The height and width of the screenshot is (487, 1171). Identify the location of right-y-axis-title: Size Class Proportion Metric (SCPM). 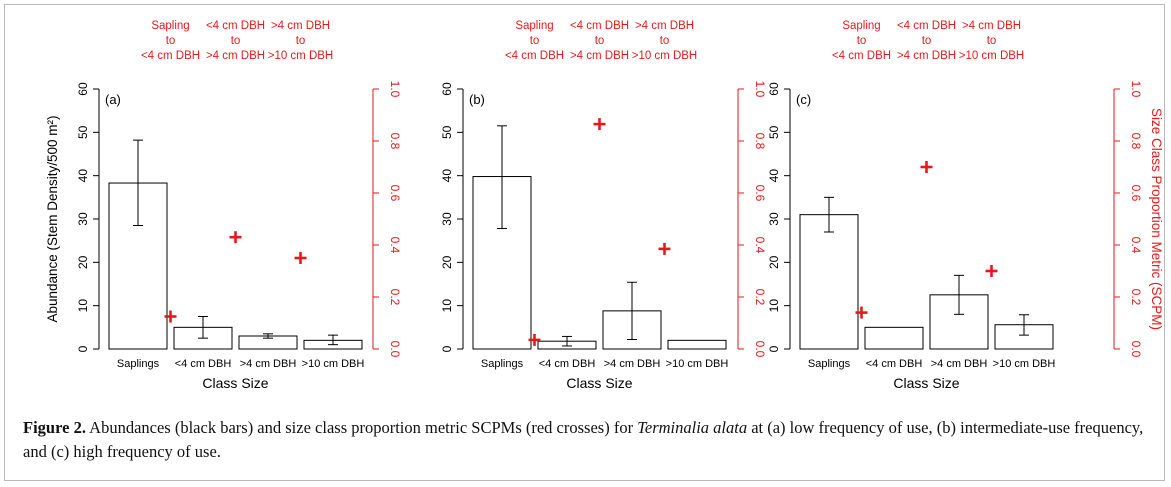
(1156, 219).